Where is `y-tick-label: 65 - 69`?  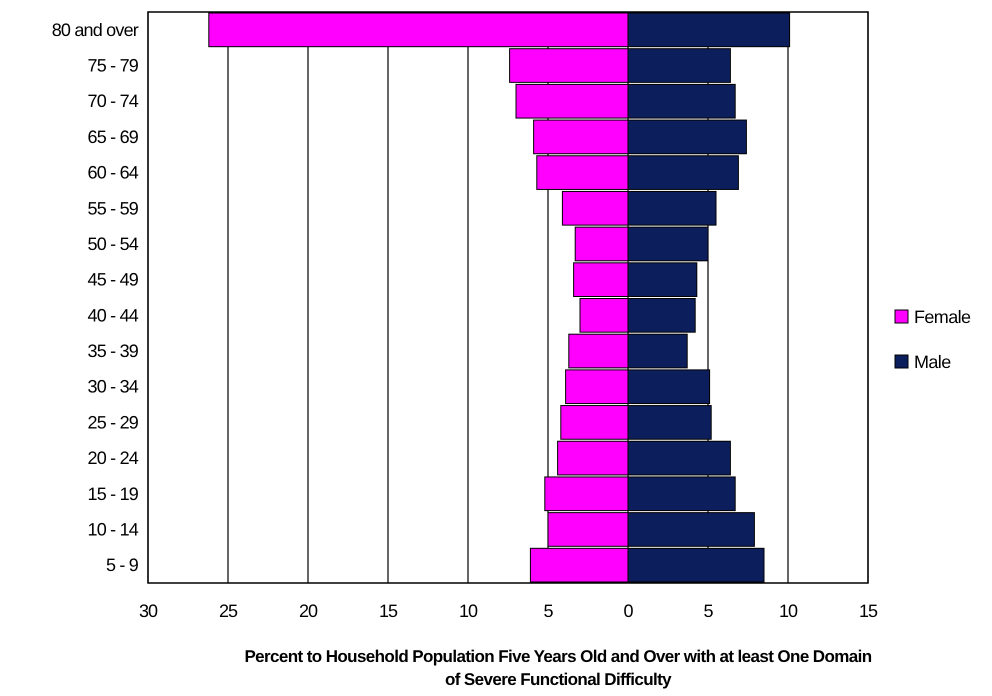 y-tick-label: 65 - 69 is located at coordinates (113, 136).